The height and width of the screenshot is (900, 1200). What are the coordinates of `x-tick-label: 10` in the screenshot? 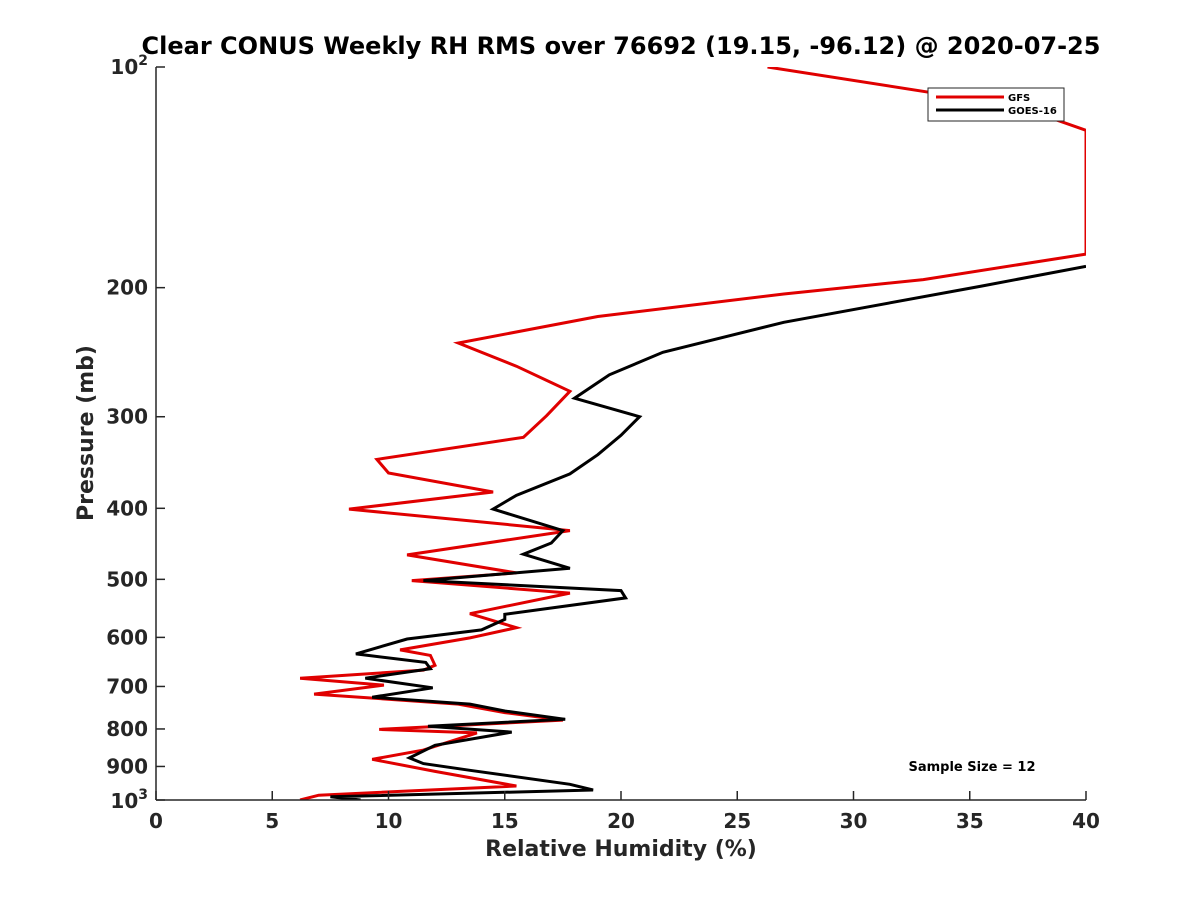 It's located at (389, 821).